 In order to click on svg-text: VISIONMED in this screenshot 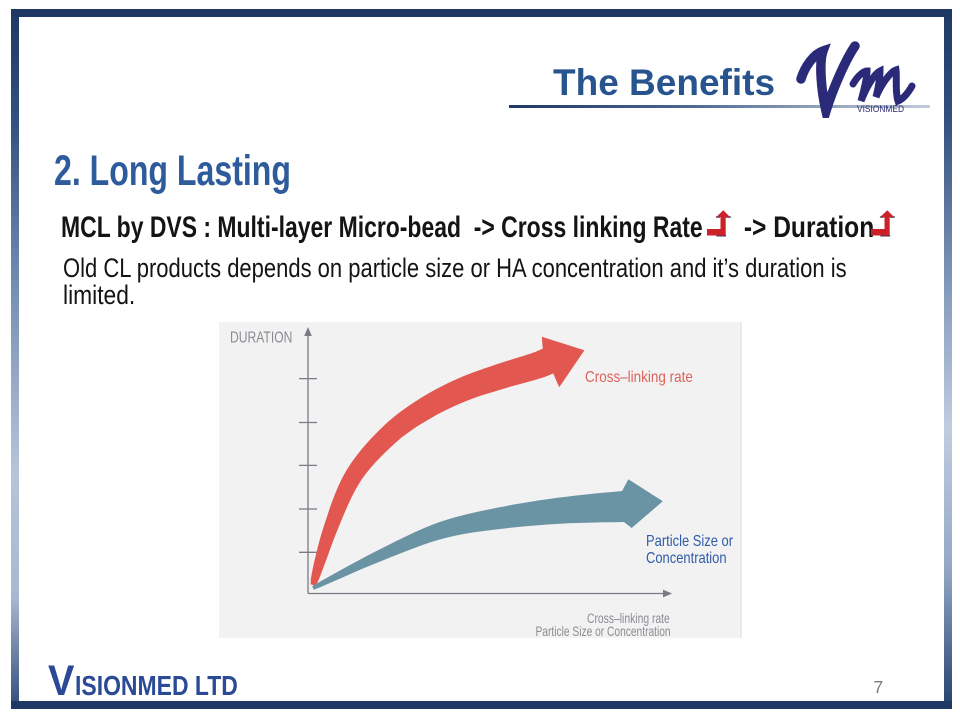, I will do `click(880, 109)`.